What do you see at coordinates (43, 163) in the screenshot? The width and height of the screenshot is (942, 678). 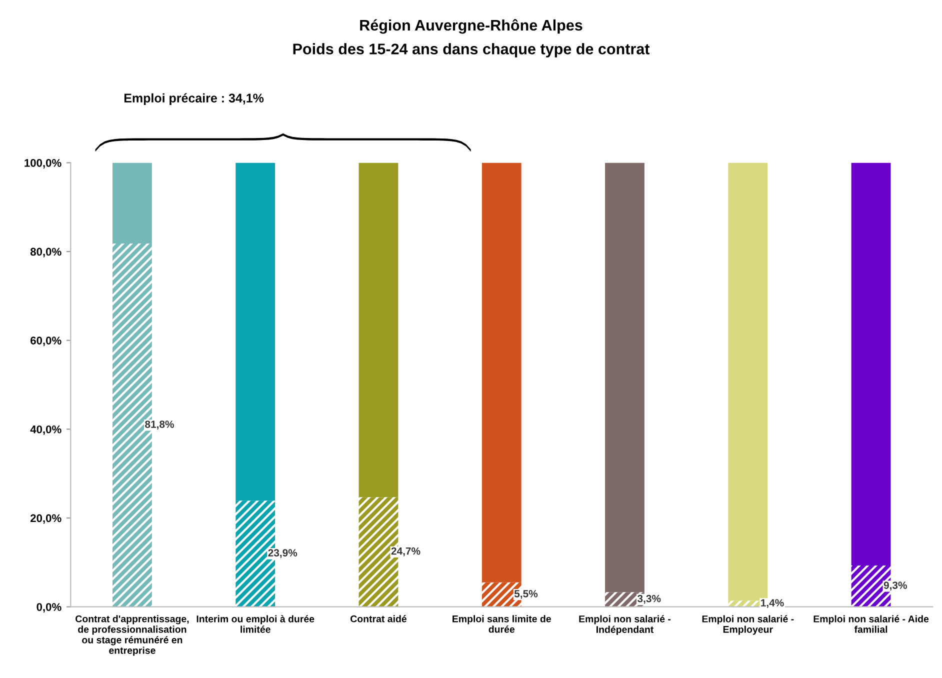 I see `y-tick-label: 100,0%` at bounding box center [43, 163].